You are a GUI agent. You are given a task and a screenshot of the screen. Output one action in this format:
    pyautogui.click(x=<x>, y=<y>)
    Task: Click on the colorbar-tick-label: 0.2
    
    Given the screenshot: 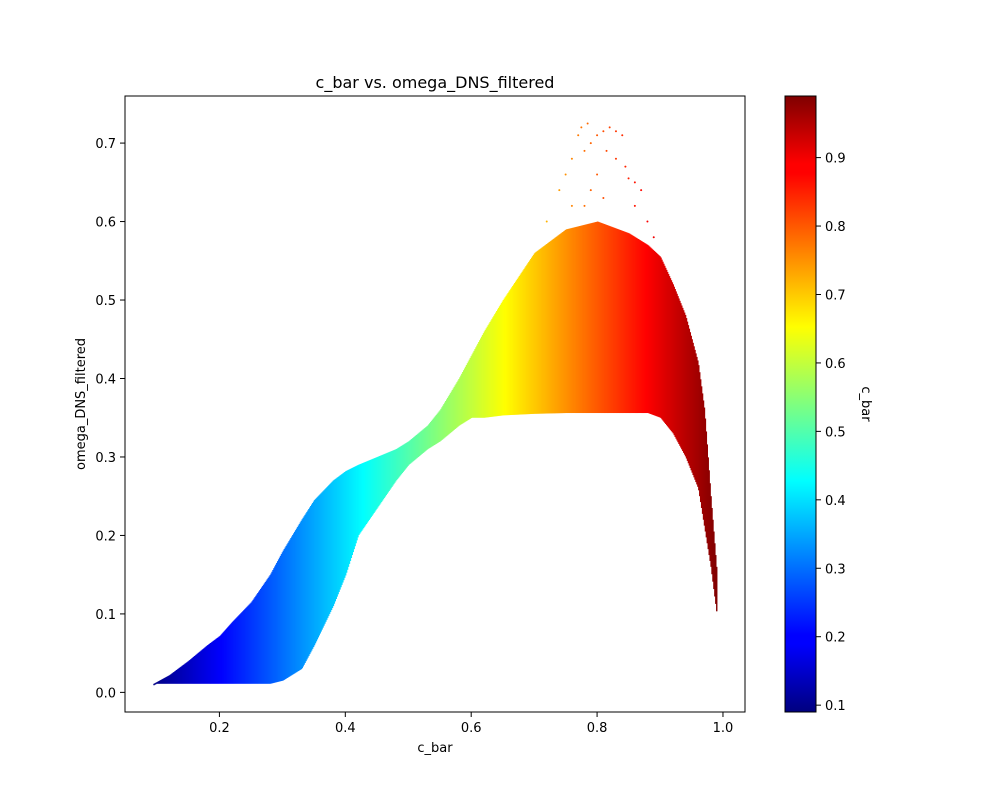 What is the action you would take?
    pyautogui.click(x=835, y=638)
    